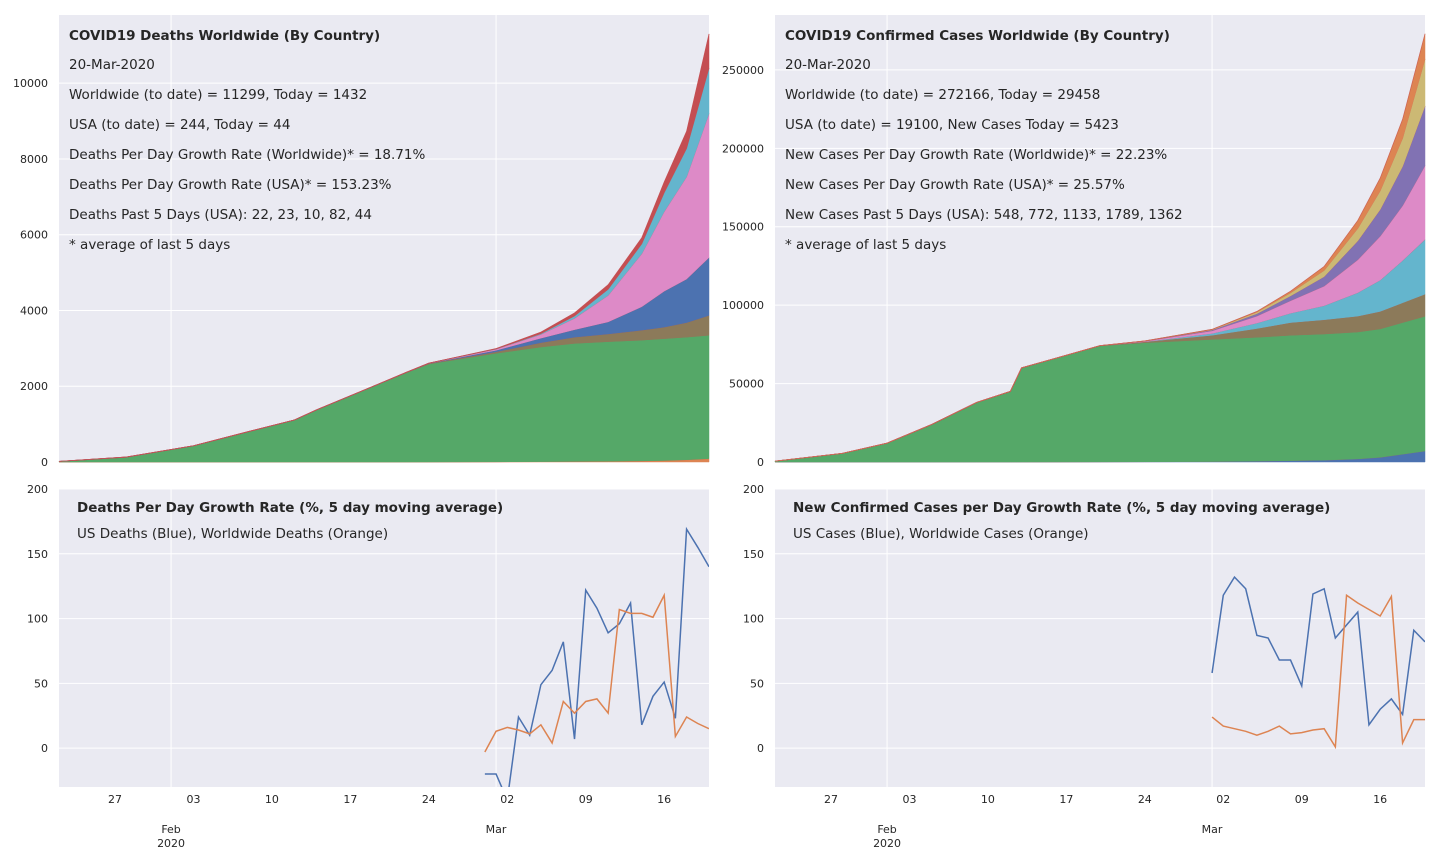 This screenshot has width=1440, height=864. Describe the element at coordinates (746, 384) in the screenshot. I see `y-tick-label: 50000` at that location.